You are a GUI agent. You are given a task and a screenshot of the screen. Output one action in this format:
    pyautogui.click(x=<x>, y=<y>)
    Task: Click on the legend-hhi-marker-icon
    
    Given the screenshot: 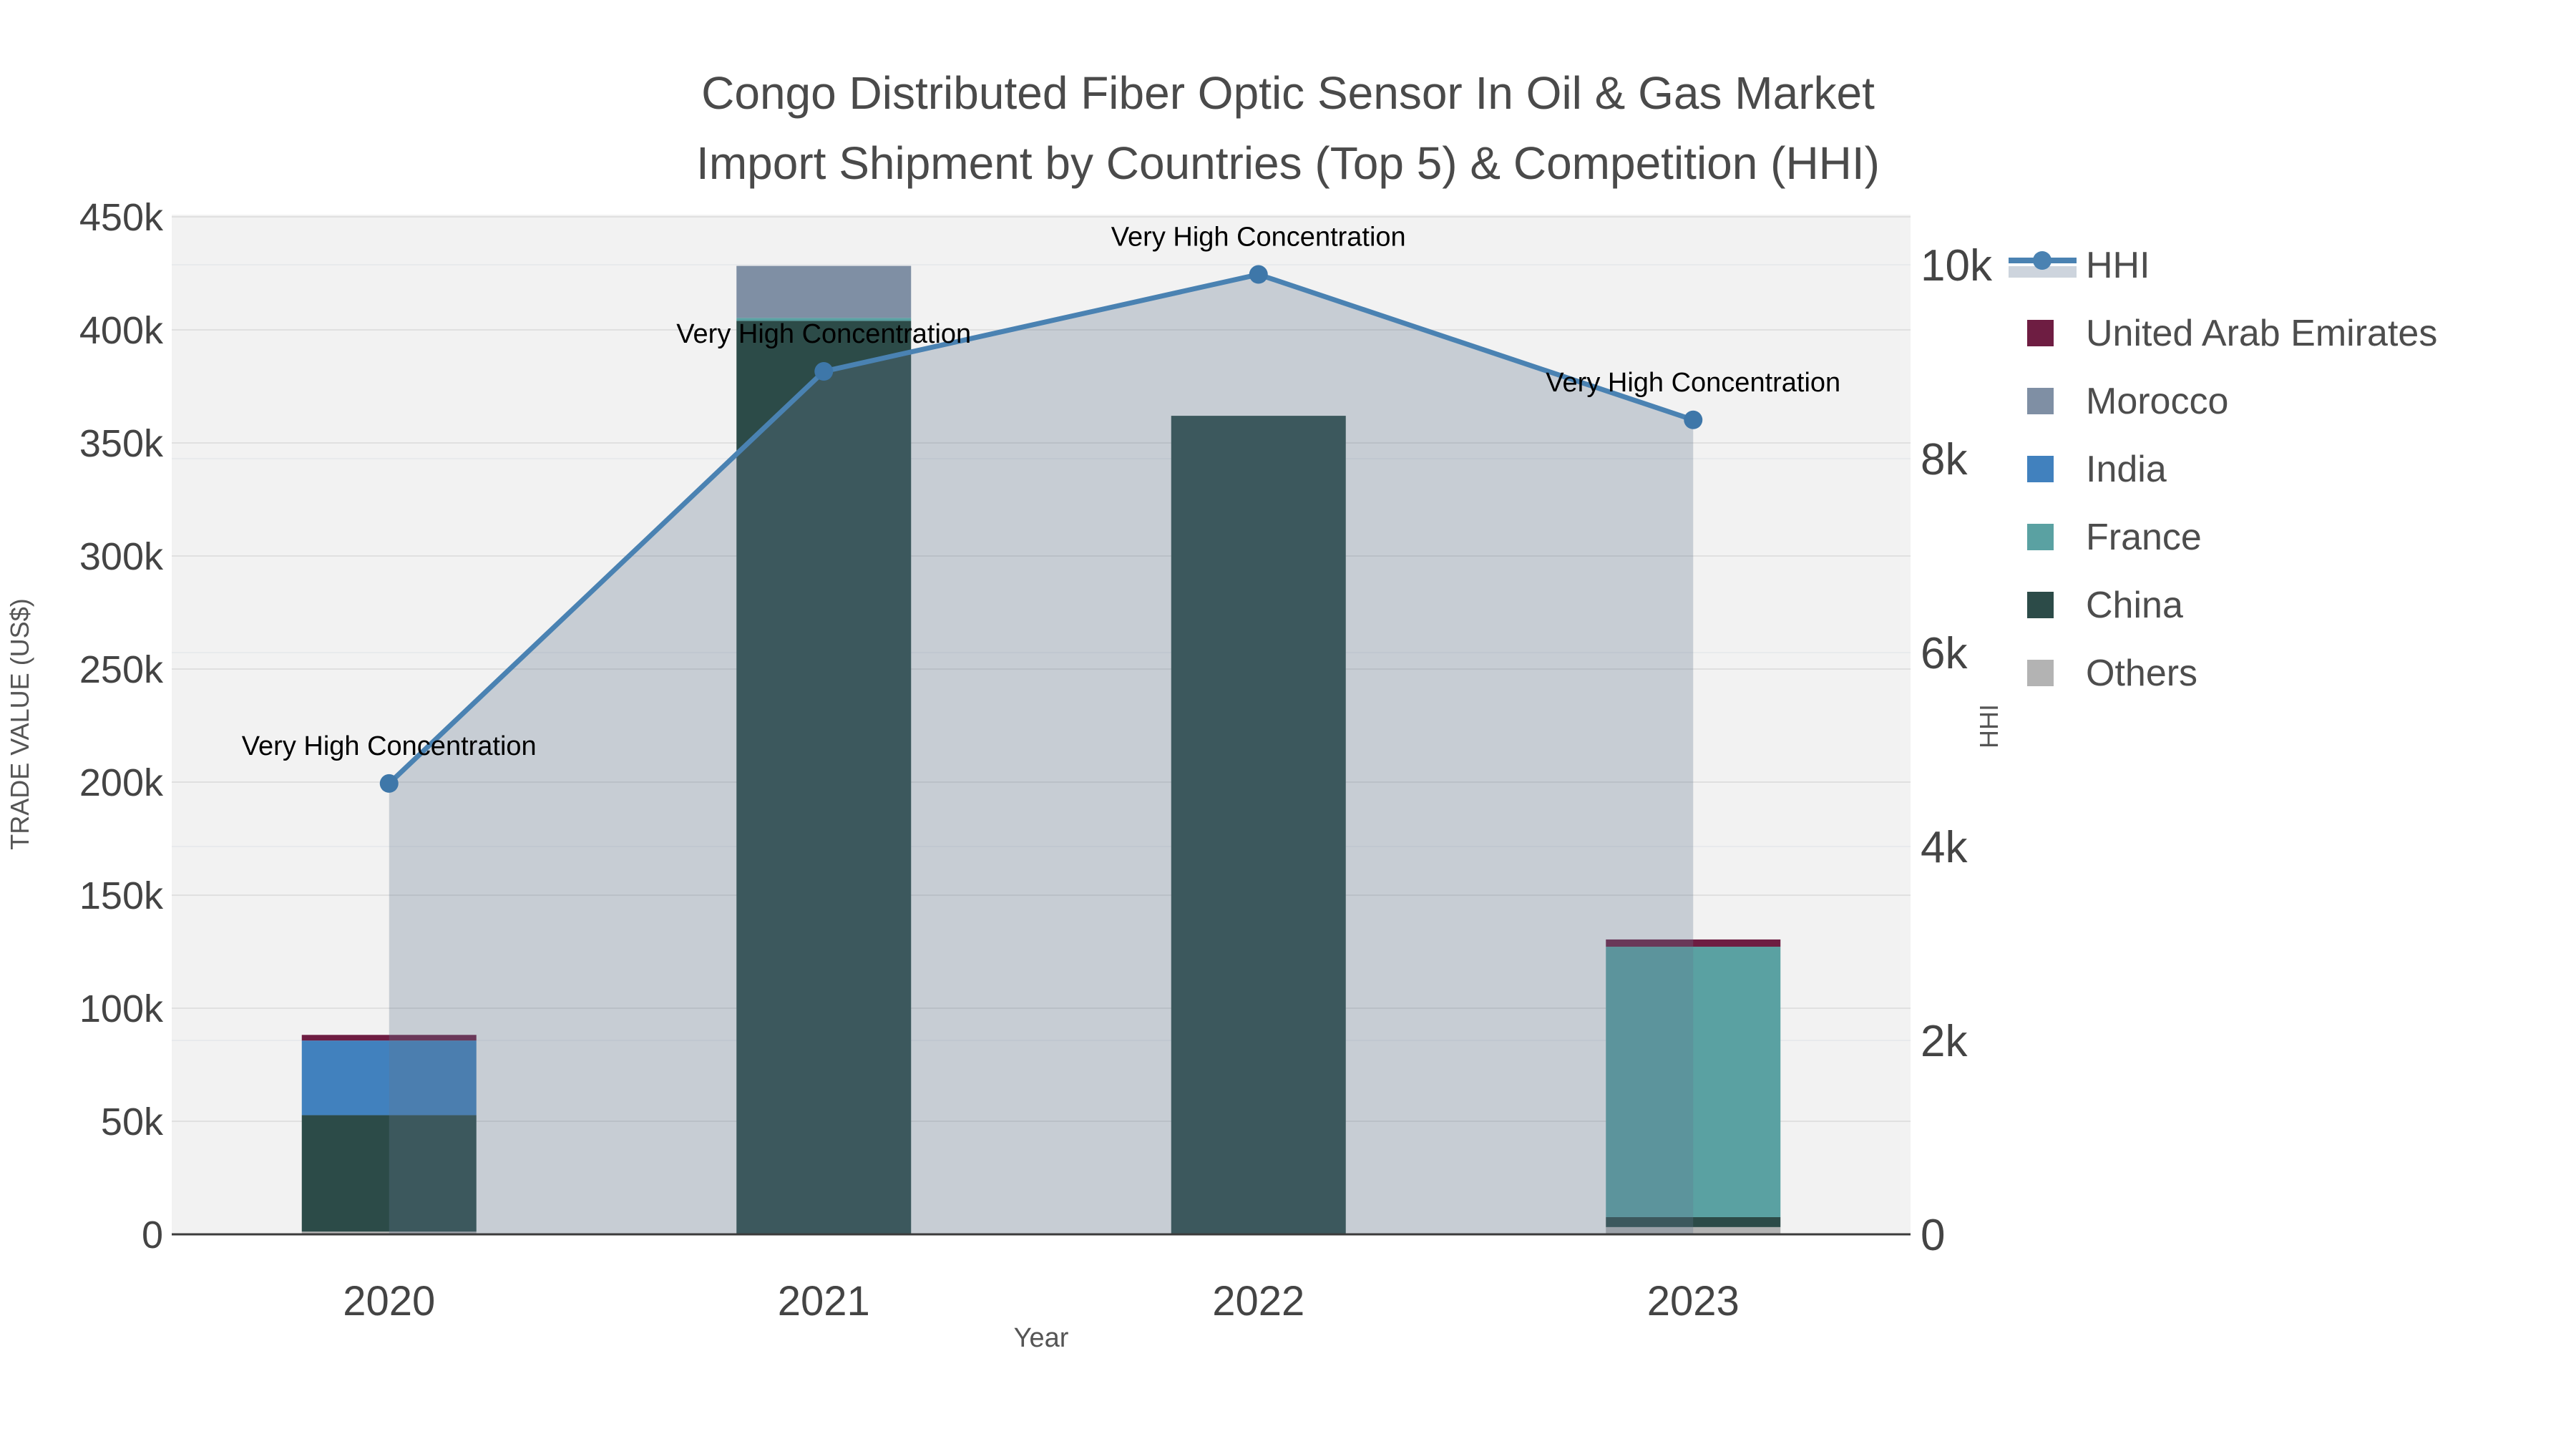 What is the action you would take?
    pyautogui.click(x=2042, y=260)
    